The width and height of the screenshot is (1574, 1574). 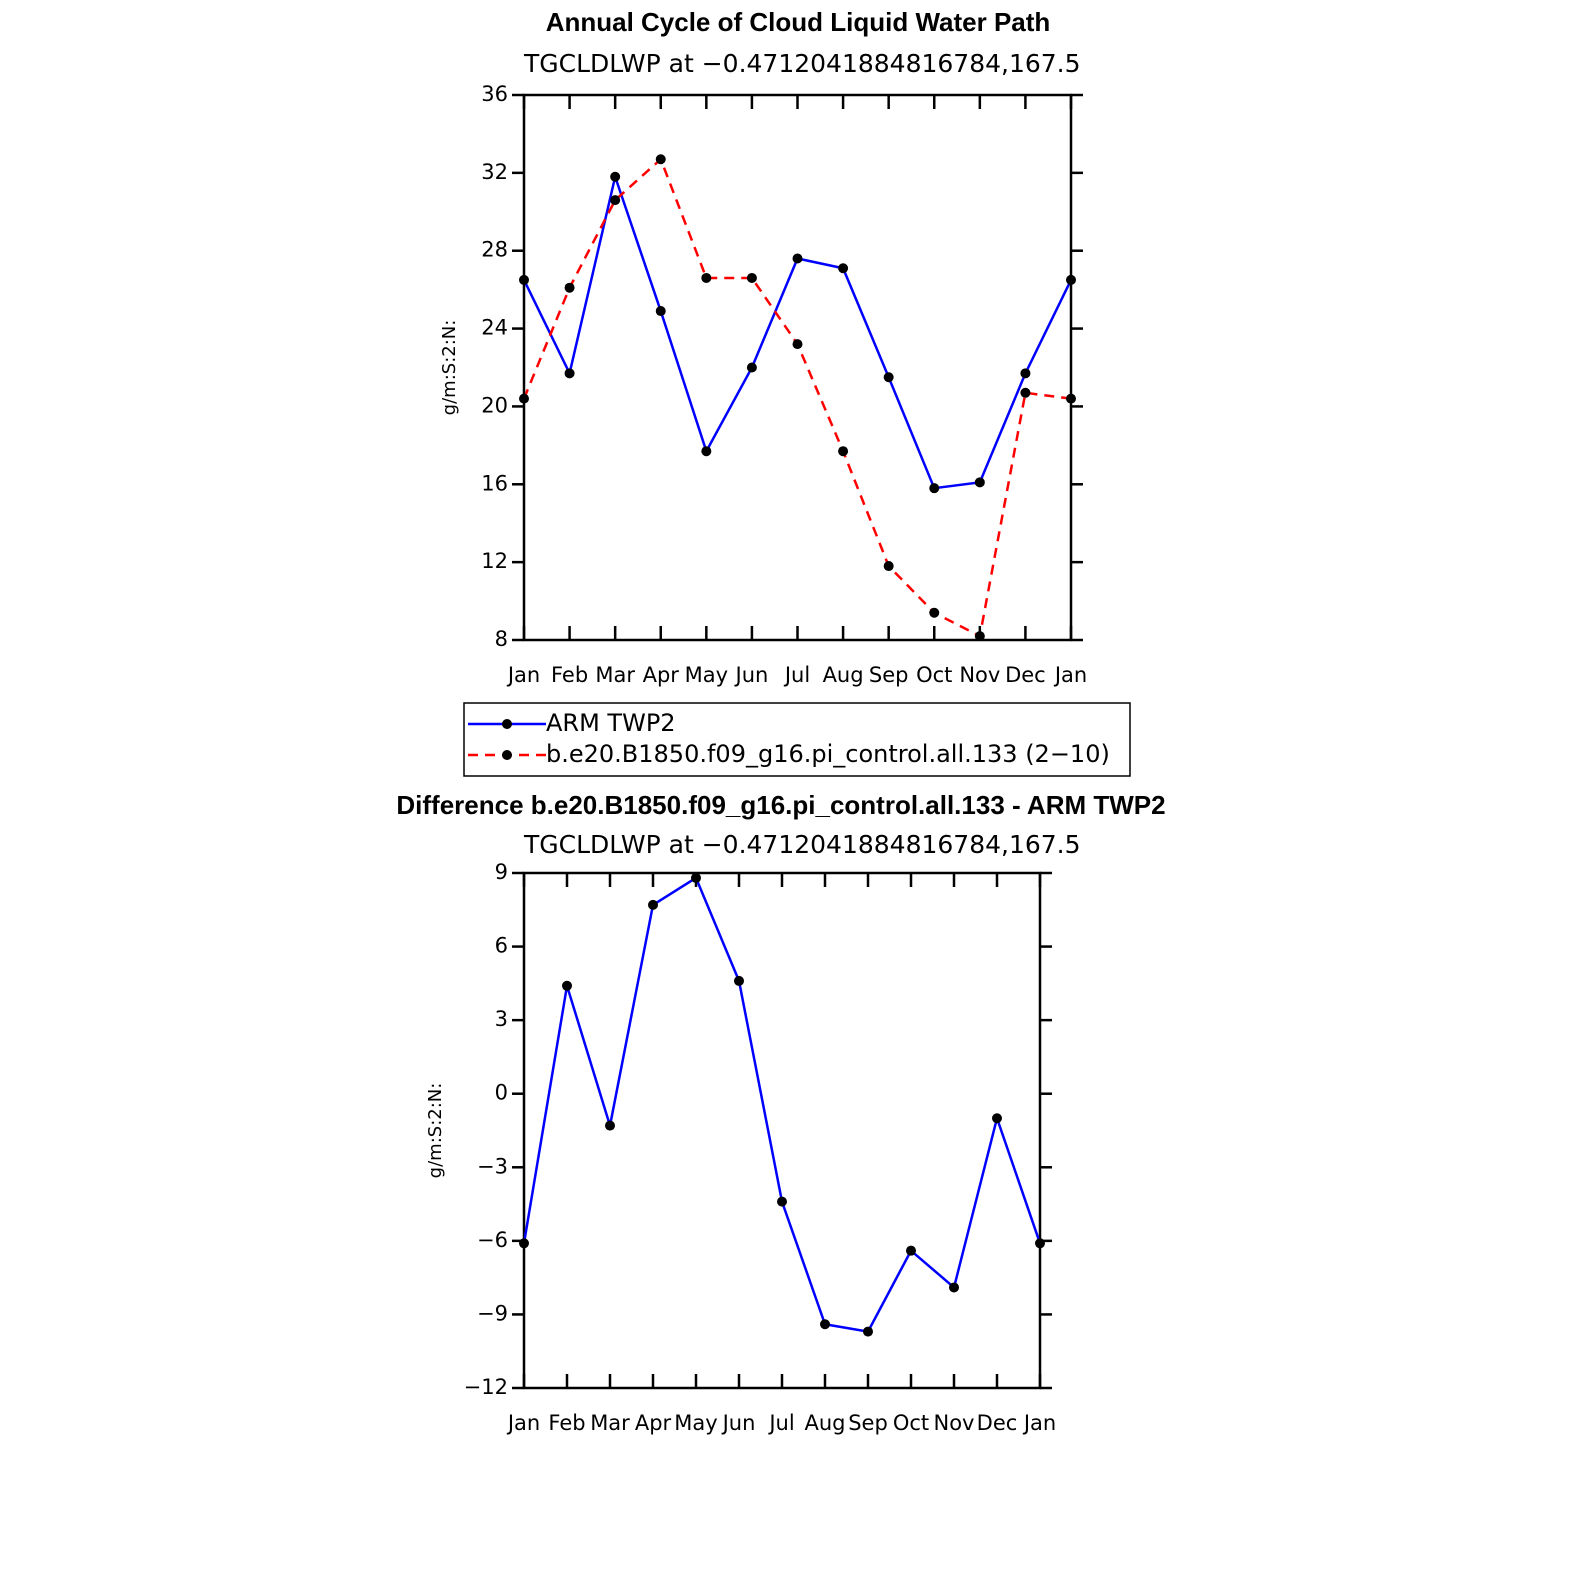 What do you see at coordinates (492, 1240) in the screenshot?
I see `y-tick-label: −6` at bounding box center [492, 1240].